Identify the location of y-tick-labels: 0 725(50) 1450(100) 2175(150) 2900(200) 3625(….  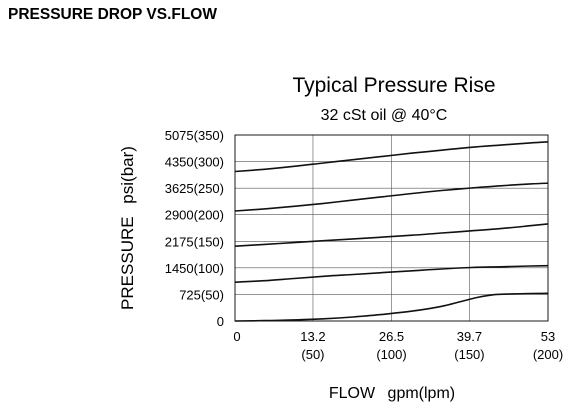
(194, 228).